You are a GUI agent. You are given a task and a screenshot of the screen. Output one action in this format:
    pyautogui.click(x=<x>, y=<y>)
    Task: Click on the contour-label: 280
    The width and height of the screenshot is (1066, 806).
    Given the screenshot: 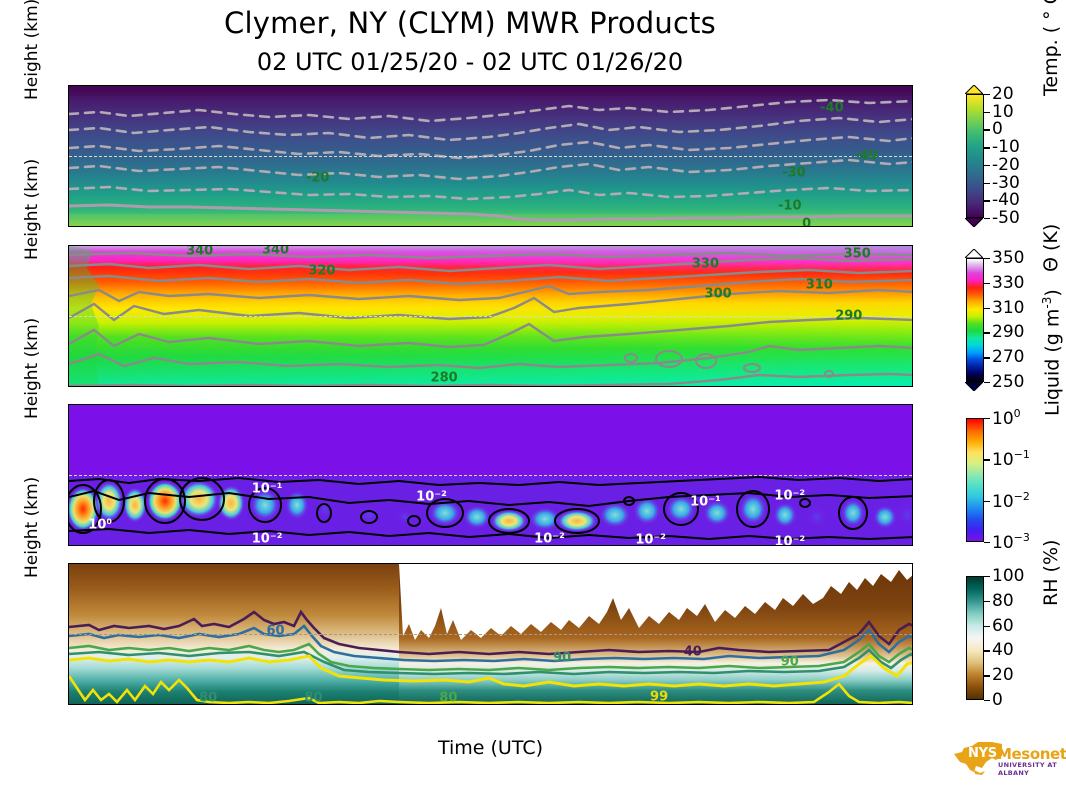 What is the action you would take?
    pyautogui.click(x=444, y=378)
    